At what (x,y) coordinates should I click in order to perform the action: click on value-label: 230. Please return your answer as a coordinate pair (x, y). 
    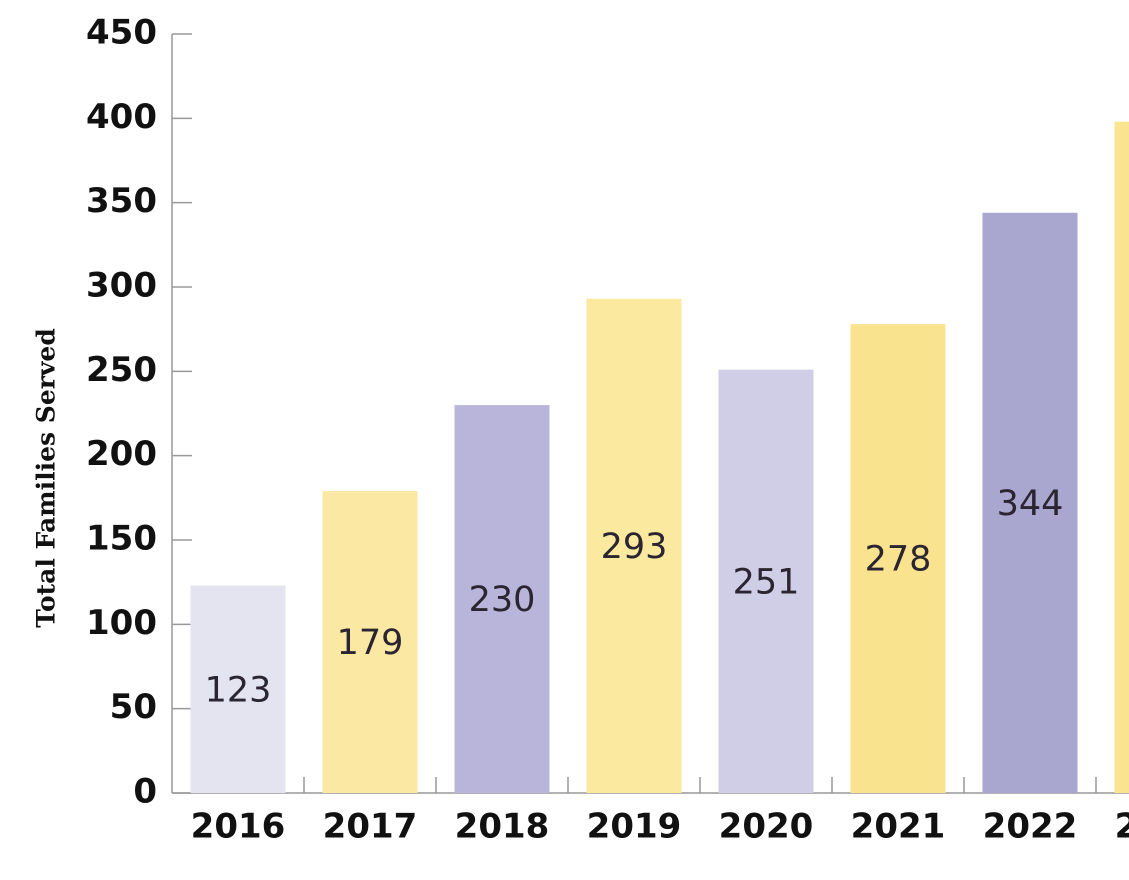
    Looking at the image, I should click on (502, 600).